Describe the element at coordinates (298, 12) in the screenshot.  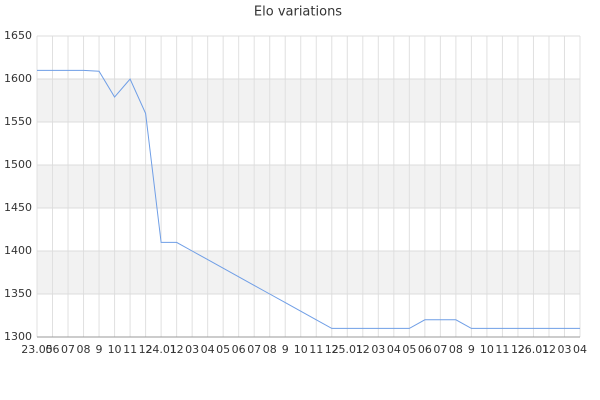
I see `chart-title: Elo variations` at that location.